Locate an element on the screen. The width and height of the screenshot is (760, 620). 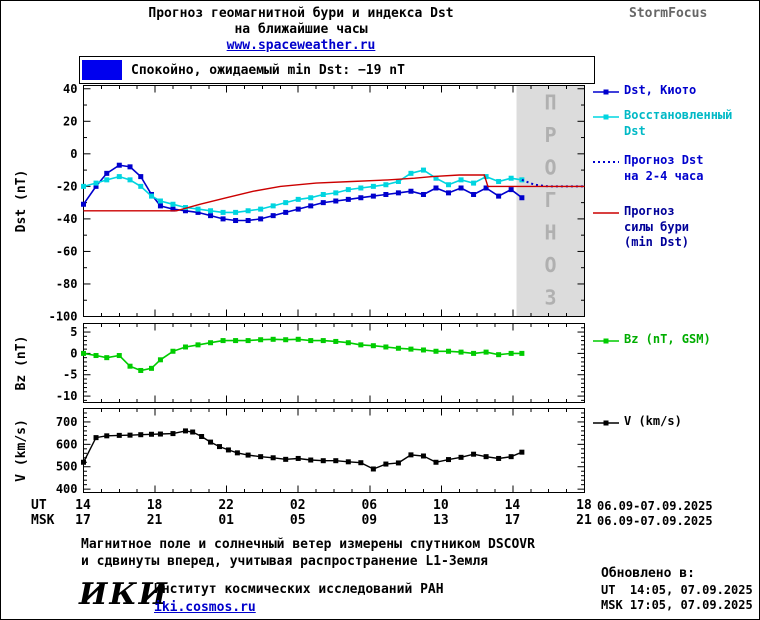
legend-storm-forecast: Прогноз силы бури (min Dst) is located at coordinates (641, 227).